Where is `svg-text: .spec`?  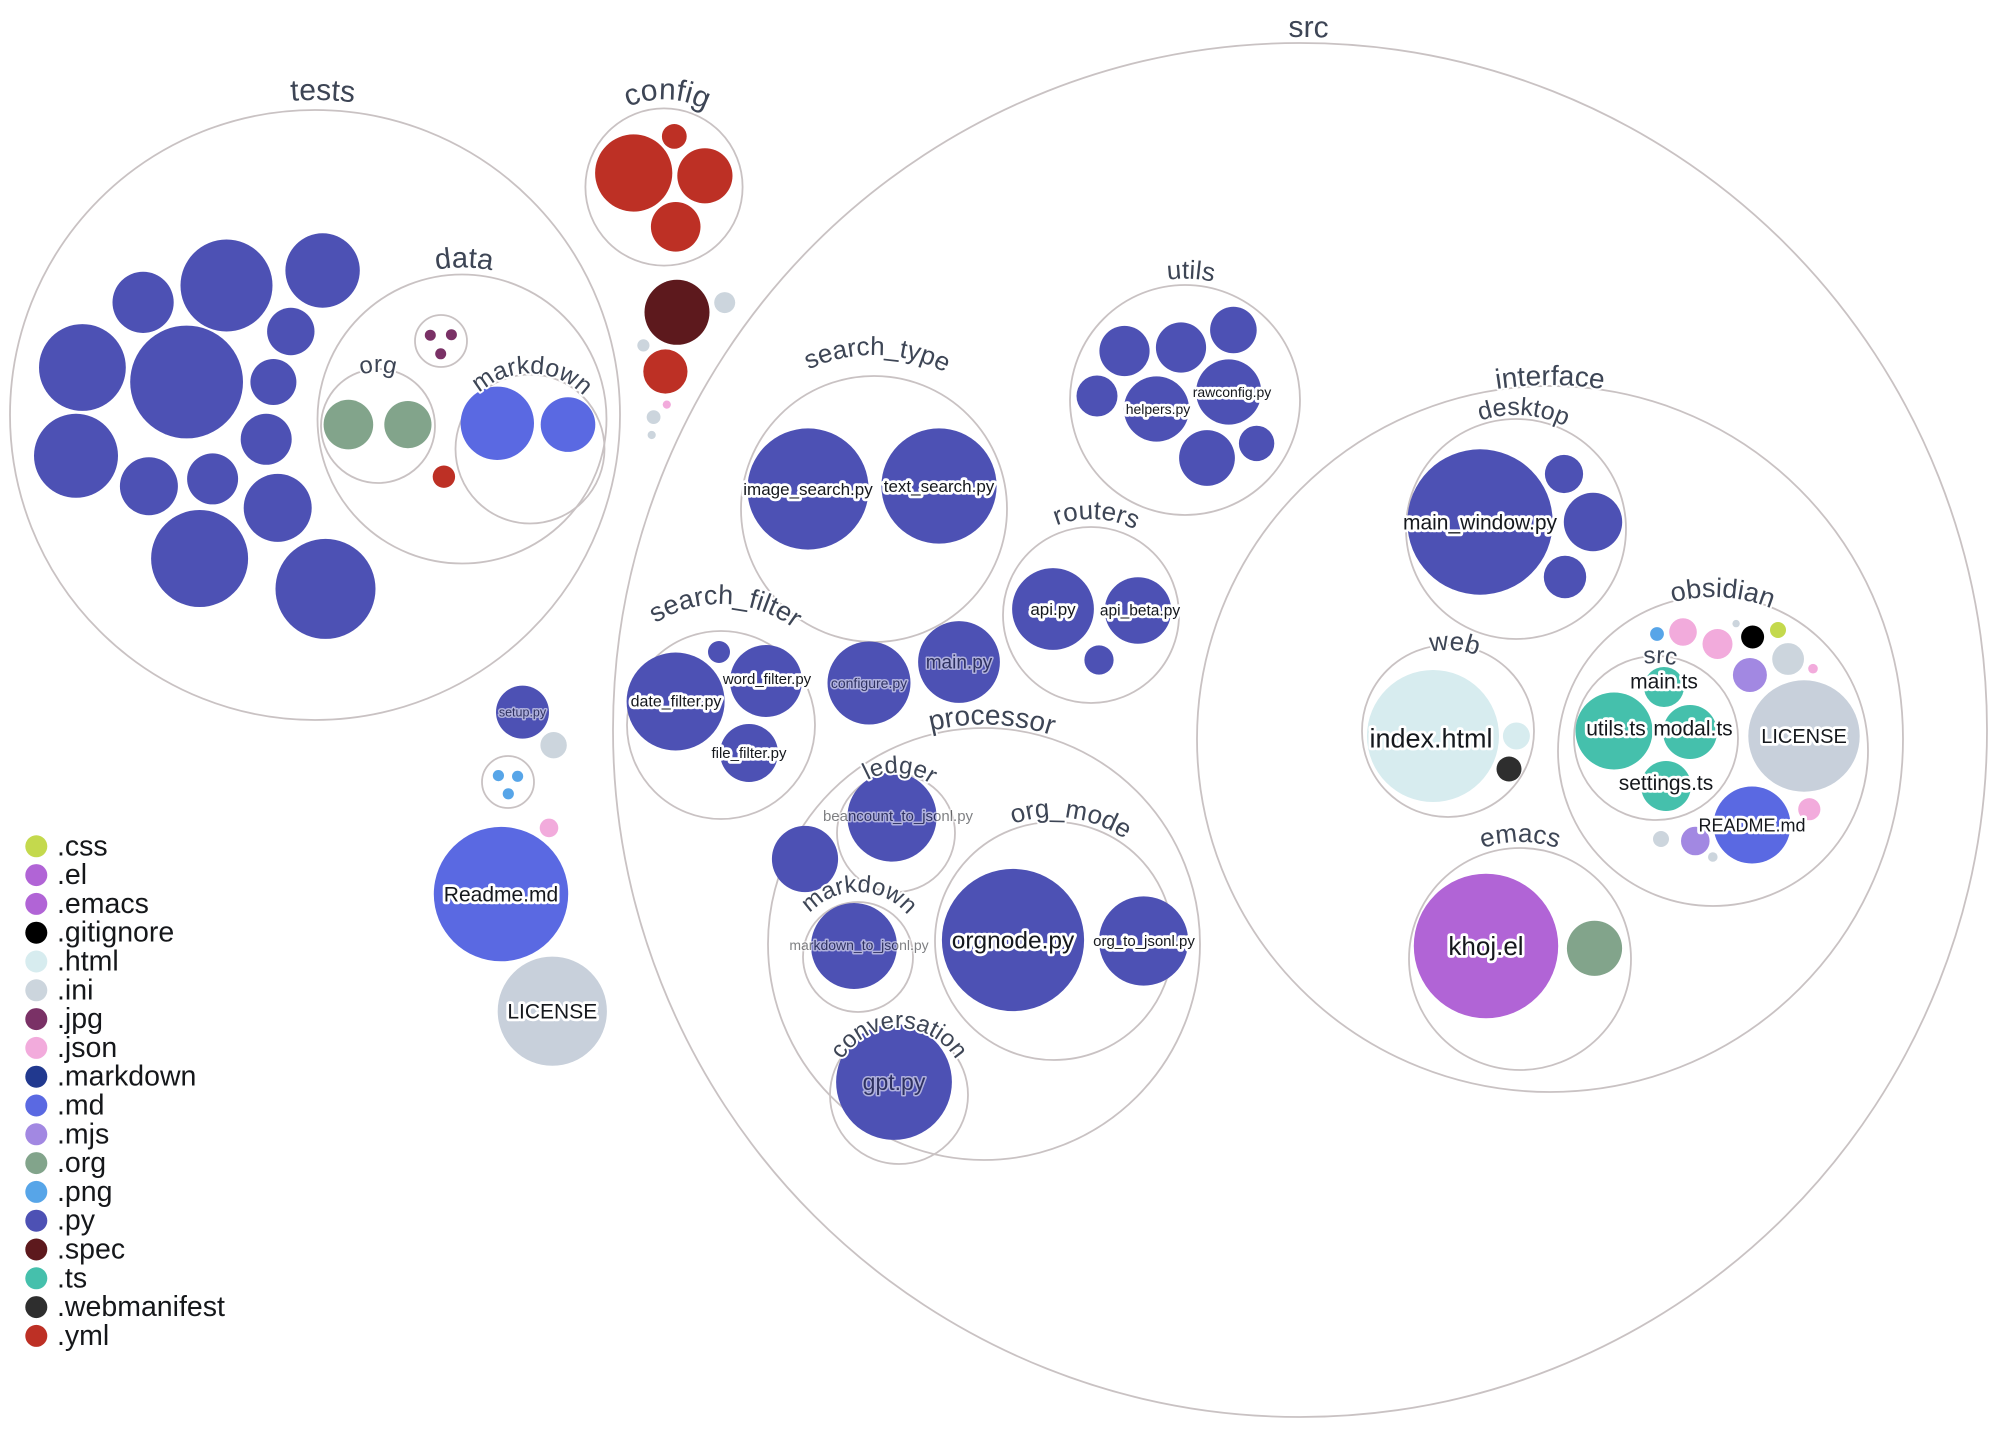
svg-text: .spec is located at coordinates (91, 1250).